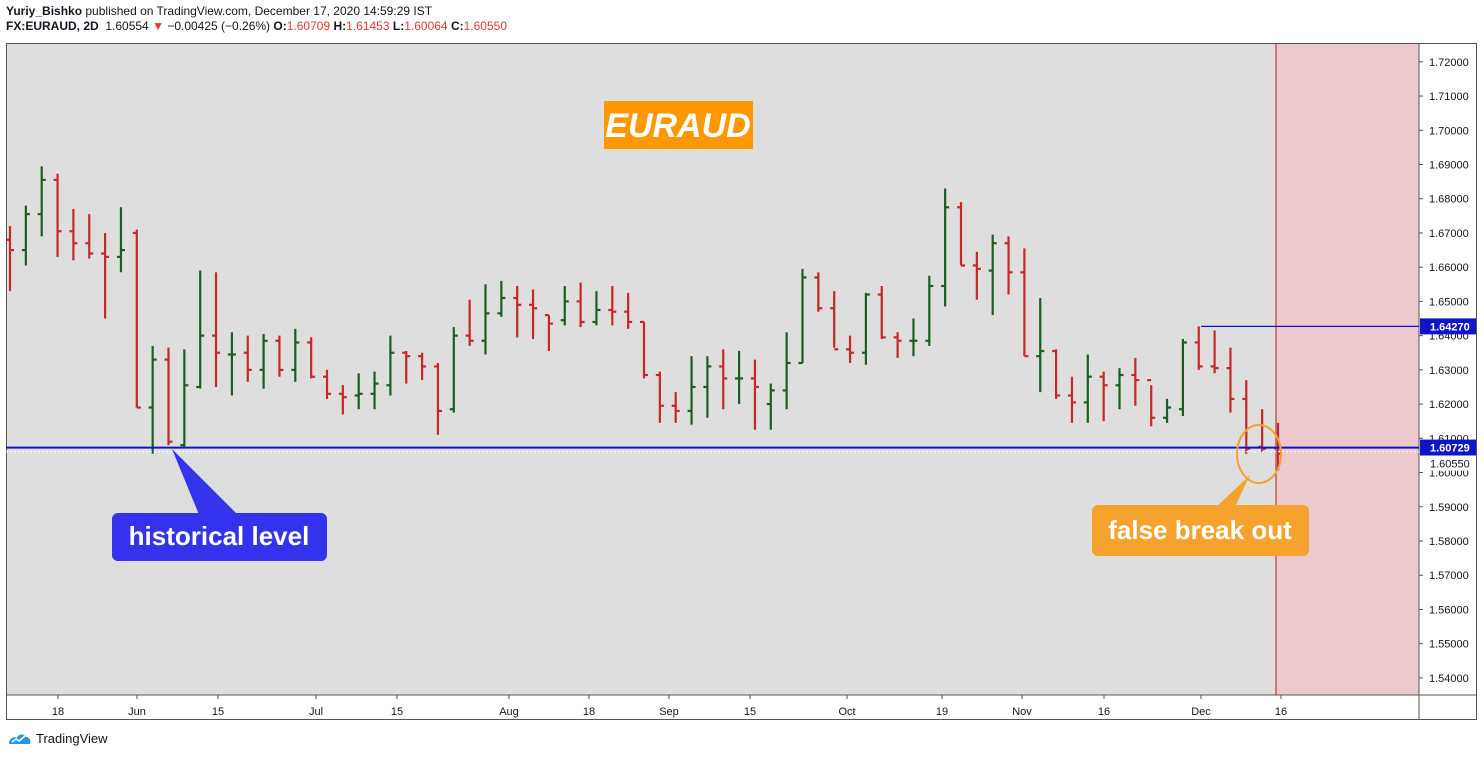 Image resolution: width=1484 pixels, height=759 pixels. Describe the element at coordinates (1449, 234) in the screenshot. I see `y-tick-label: 1.67000` at that location.